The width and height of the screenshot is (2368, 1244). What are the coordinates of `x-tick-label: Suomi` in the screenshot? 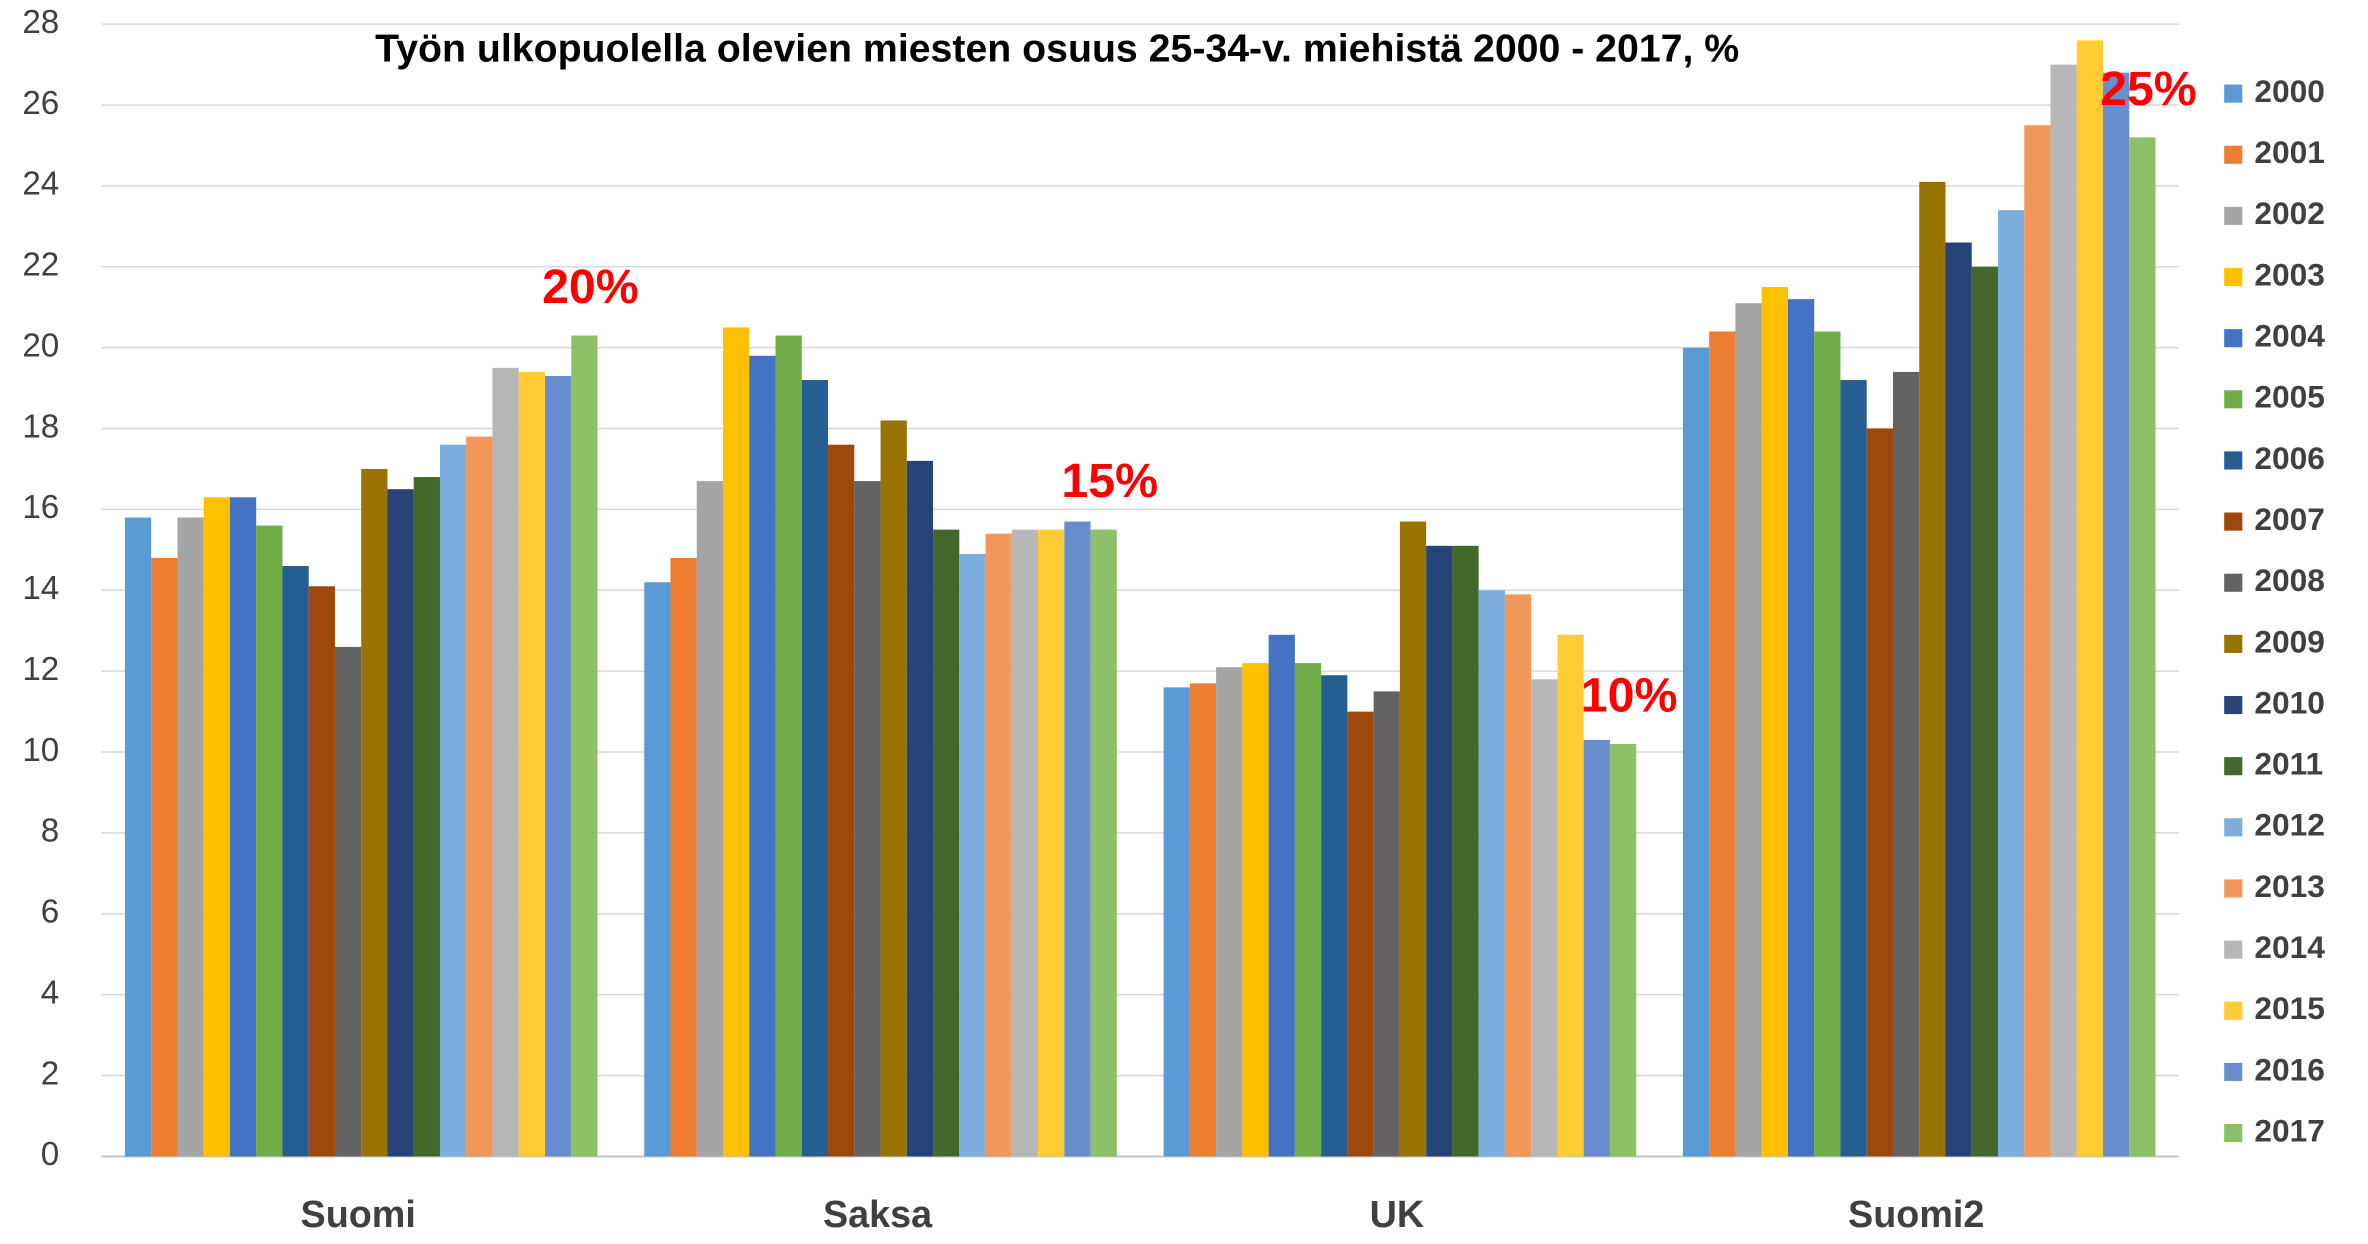 It's located at (358, 1214).